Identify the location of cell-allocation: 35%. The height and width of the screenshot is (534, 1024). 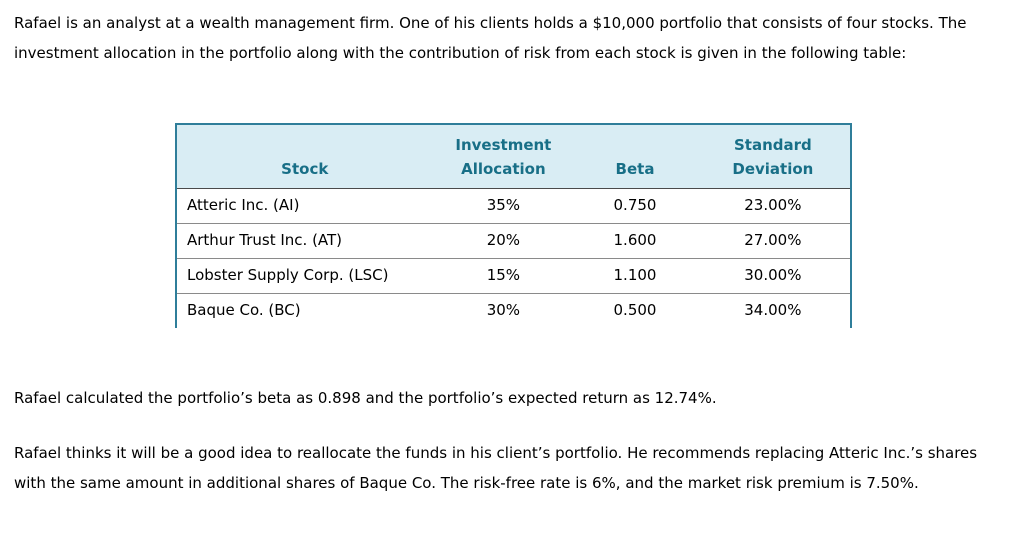
(503, 206).